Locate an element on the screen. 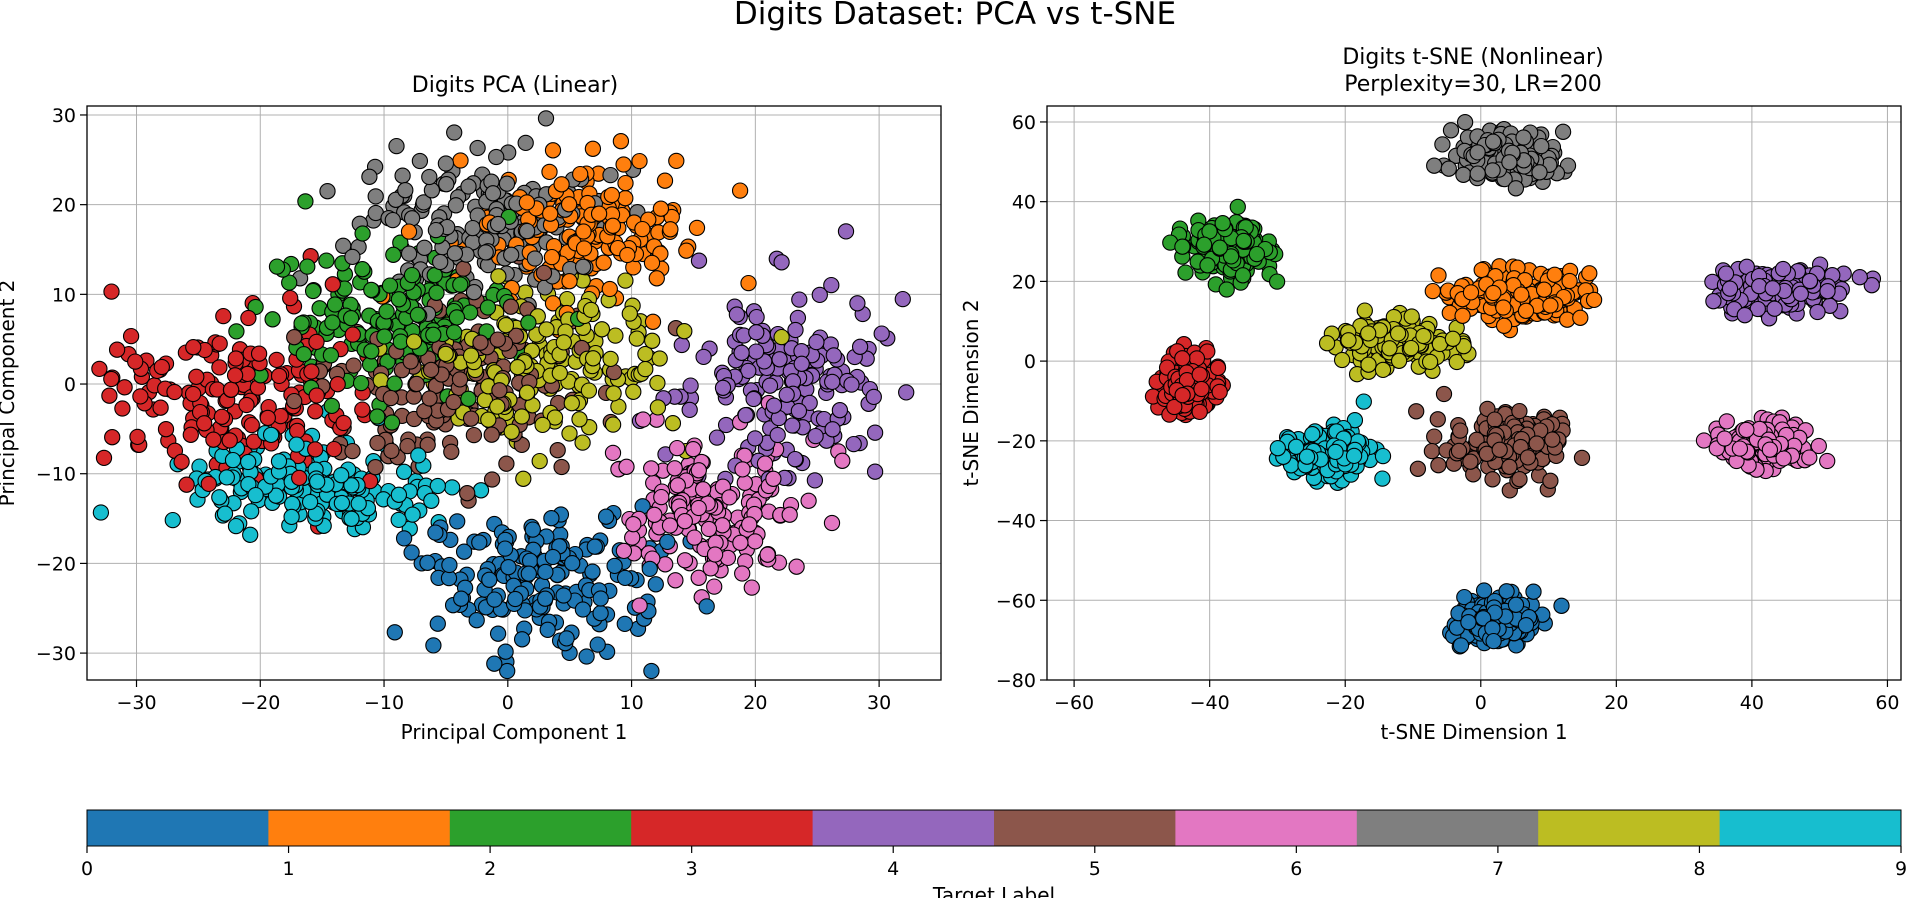  colorbar-tick-label: 1 is located at coordinates (289, 869).